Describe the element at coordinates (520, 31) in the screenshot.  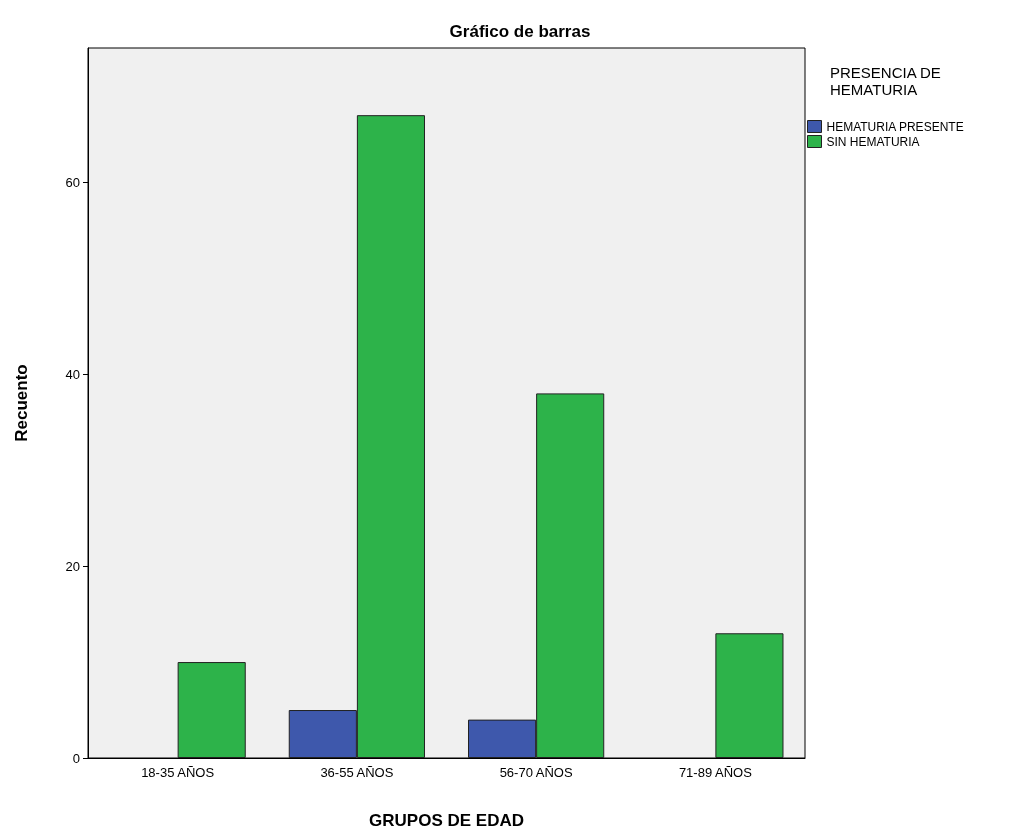
I see `chart-title: Gráfico de barras` at that location.